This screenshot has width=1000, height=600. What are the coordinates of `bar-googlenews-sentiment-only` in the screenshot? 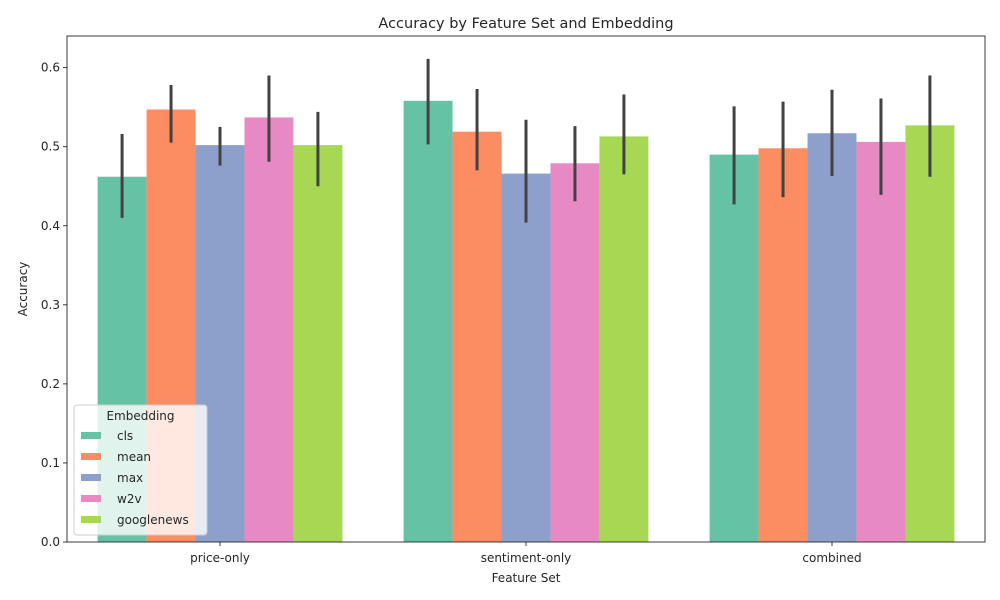 It's located at (624, 339).